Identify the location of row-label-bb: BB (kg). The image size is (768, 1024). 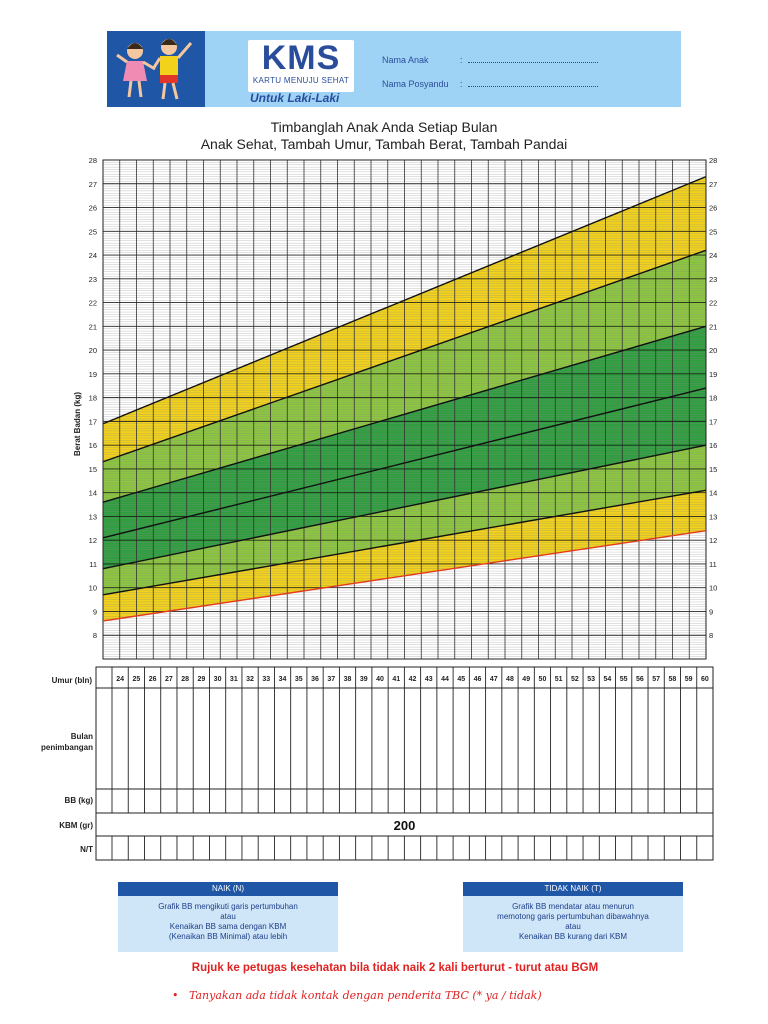
(78, 800).